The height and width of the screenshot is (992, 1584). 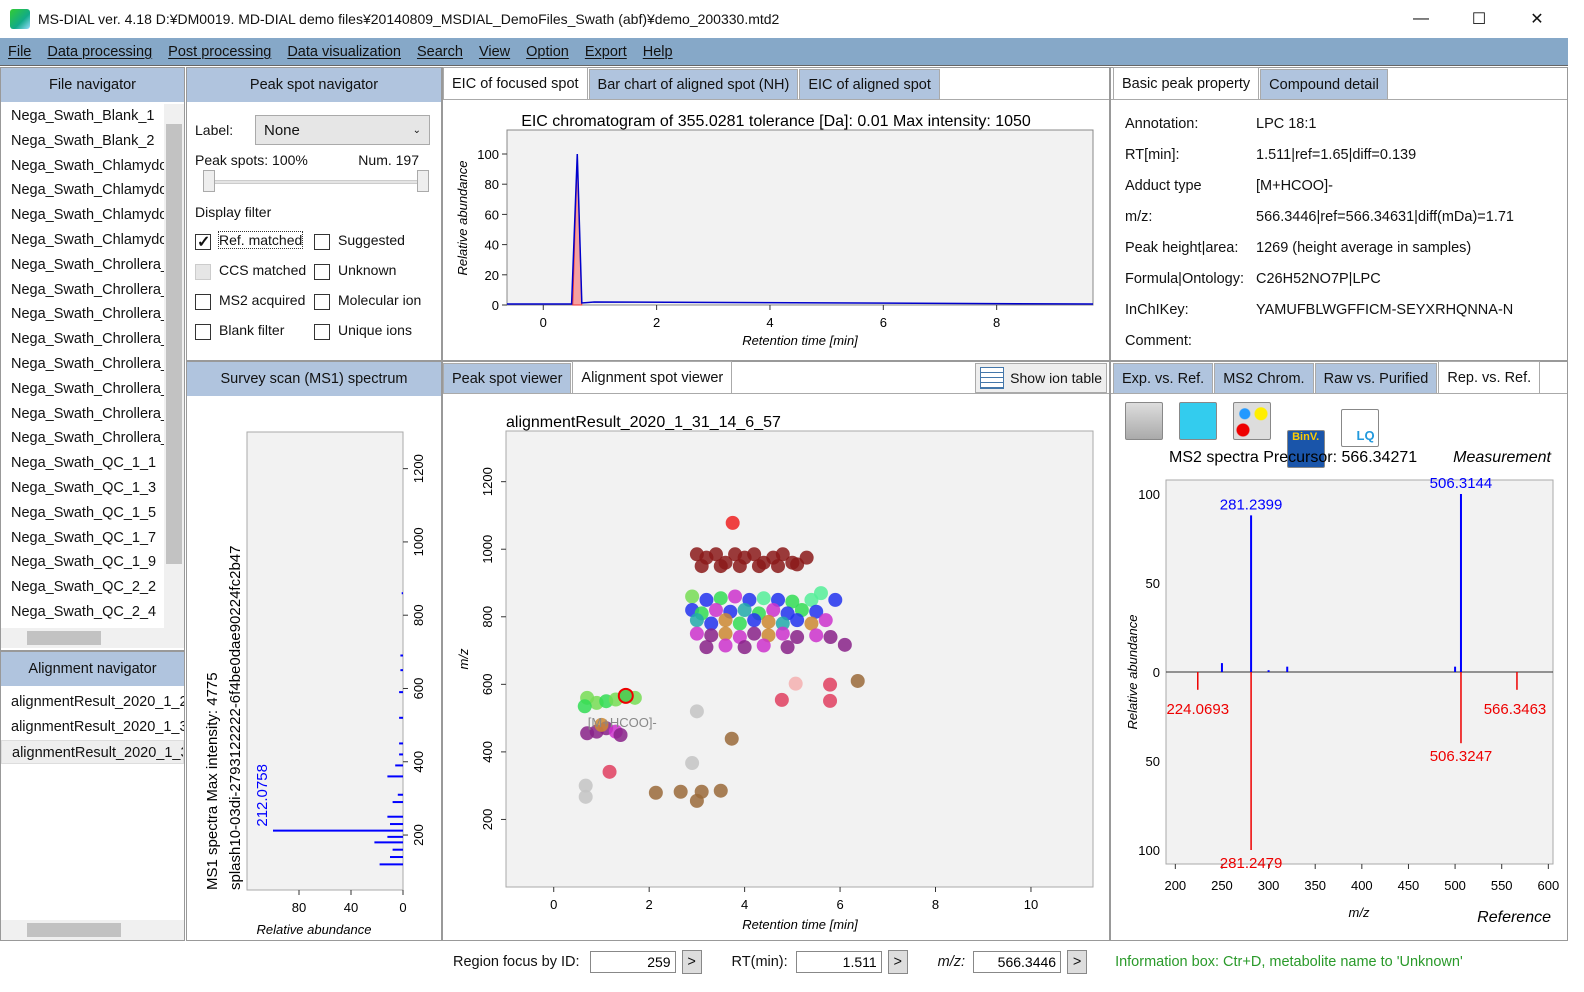 What do you see at coordinates (1163, 378) in the screenshot?
I see `tab-exp-vs-ref: Exp. vs. Ref.` at bounding box center [1163, 378].